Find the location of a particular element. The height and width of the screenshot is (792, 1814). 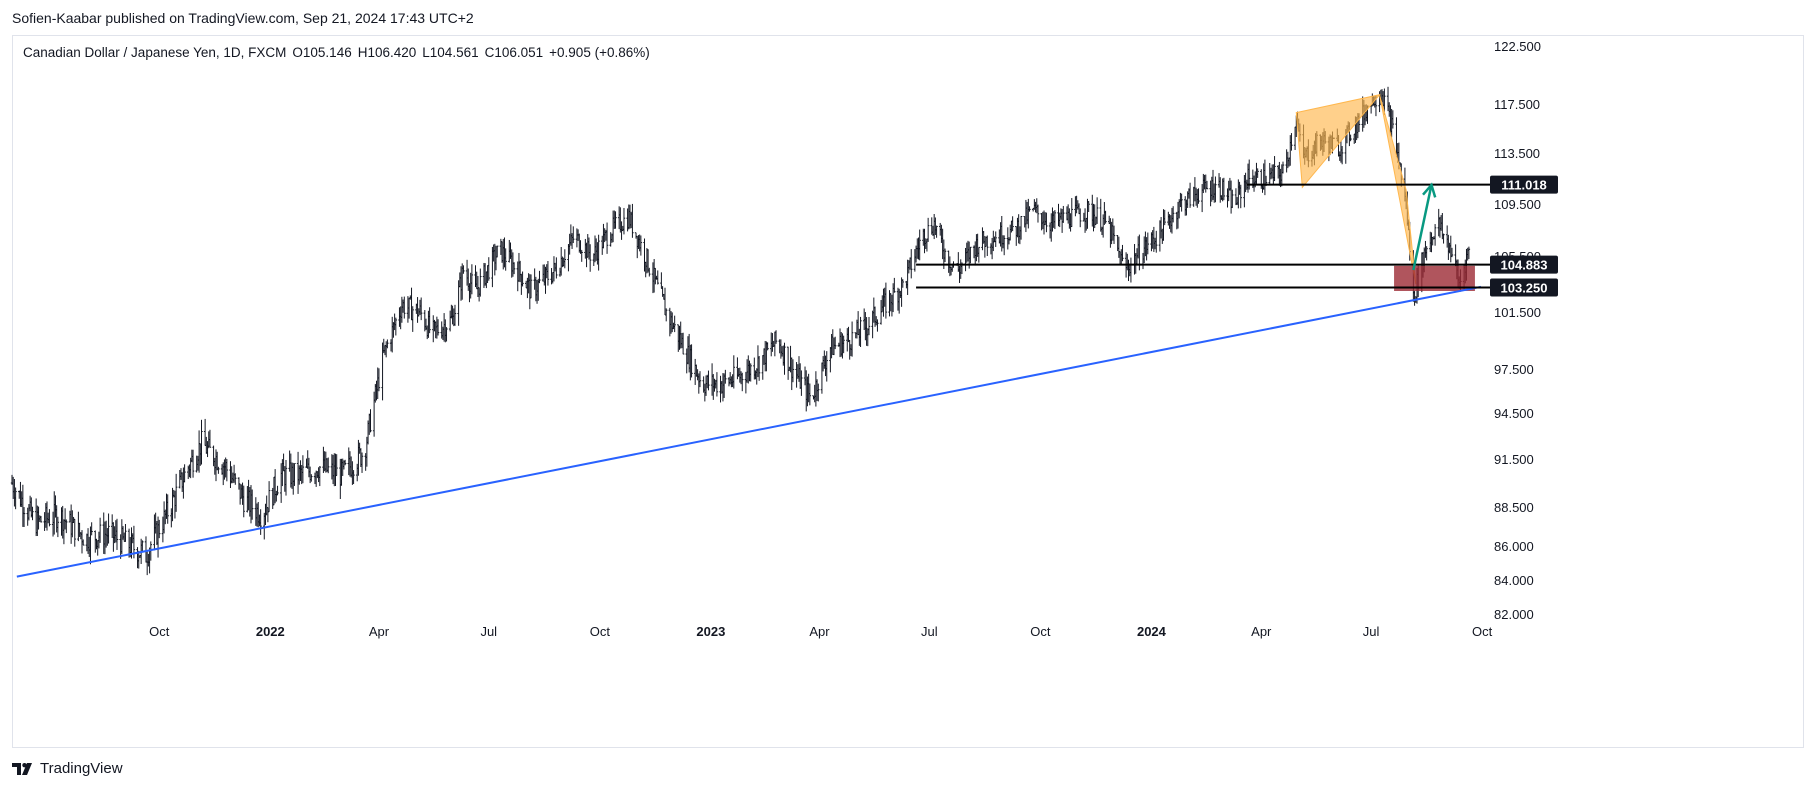

legend-open: O105.146 is located at coordinates (322, 52).